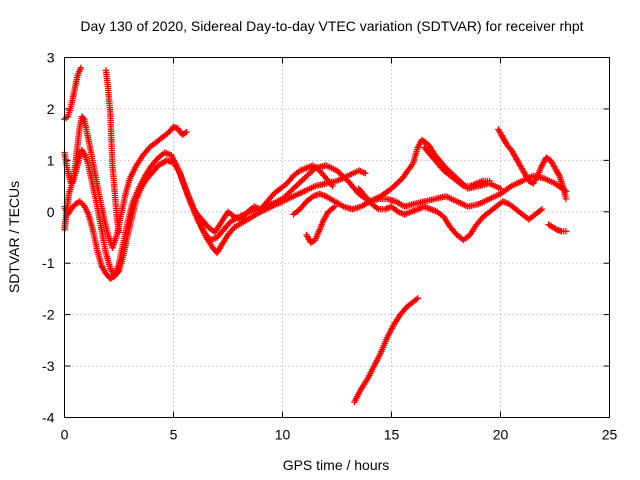  Describe the element at coordinates (51, 109) in the screenshot. I see `y-tick-label: 2` at that location.